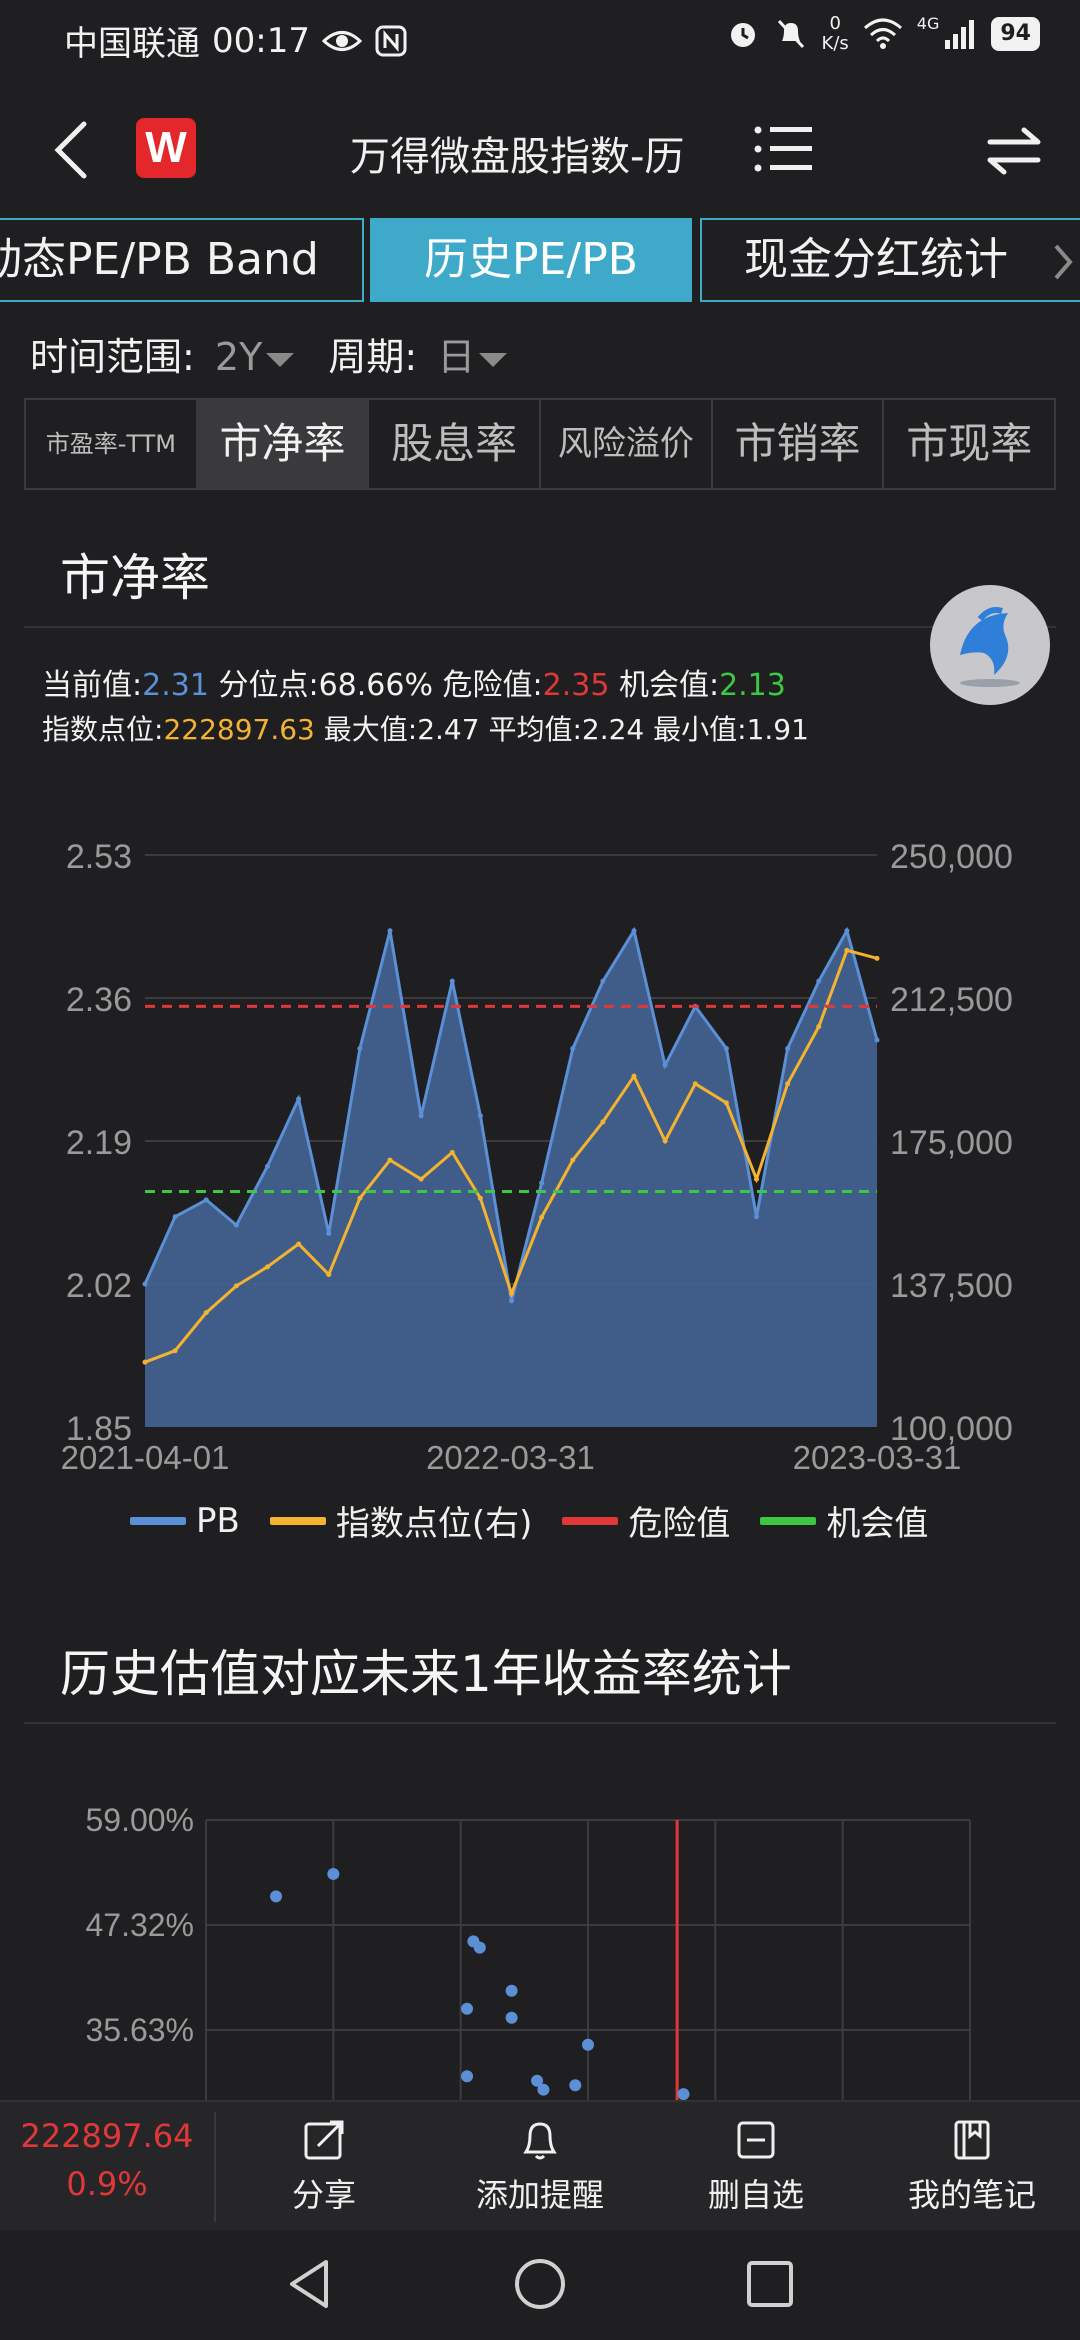 Image resolution: width=1080 pixels, height=2340 pixels. What do you see at coordinates (283, 444) in the screenshot?
I see `subtab-pb: 市净率` at bounding box center [283, 444].